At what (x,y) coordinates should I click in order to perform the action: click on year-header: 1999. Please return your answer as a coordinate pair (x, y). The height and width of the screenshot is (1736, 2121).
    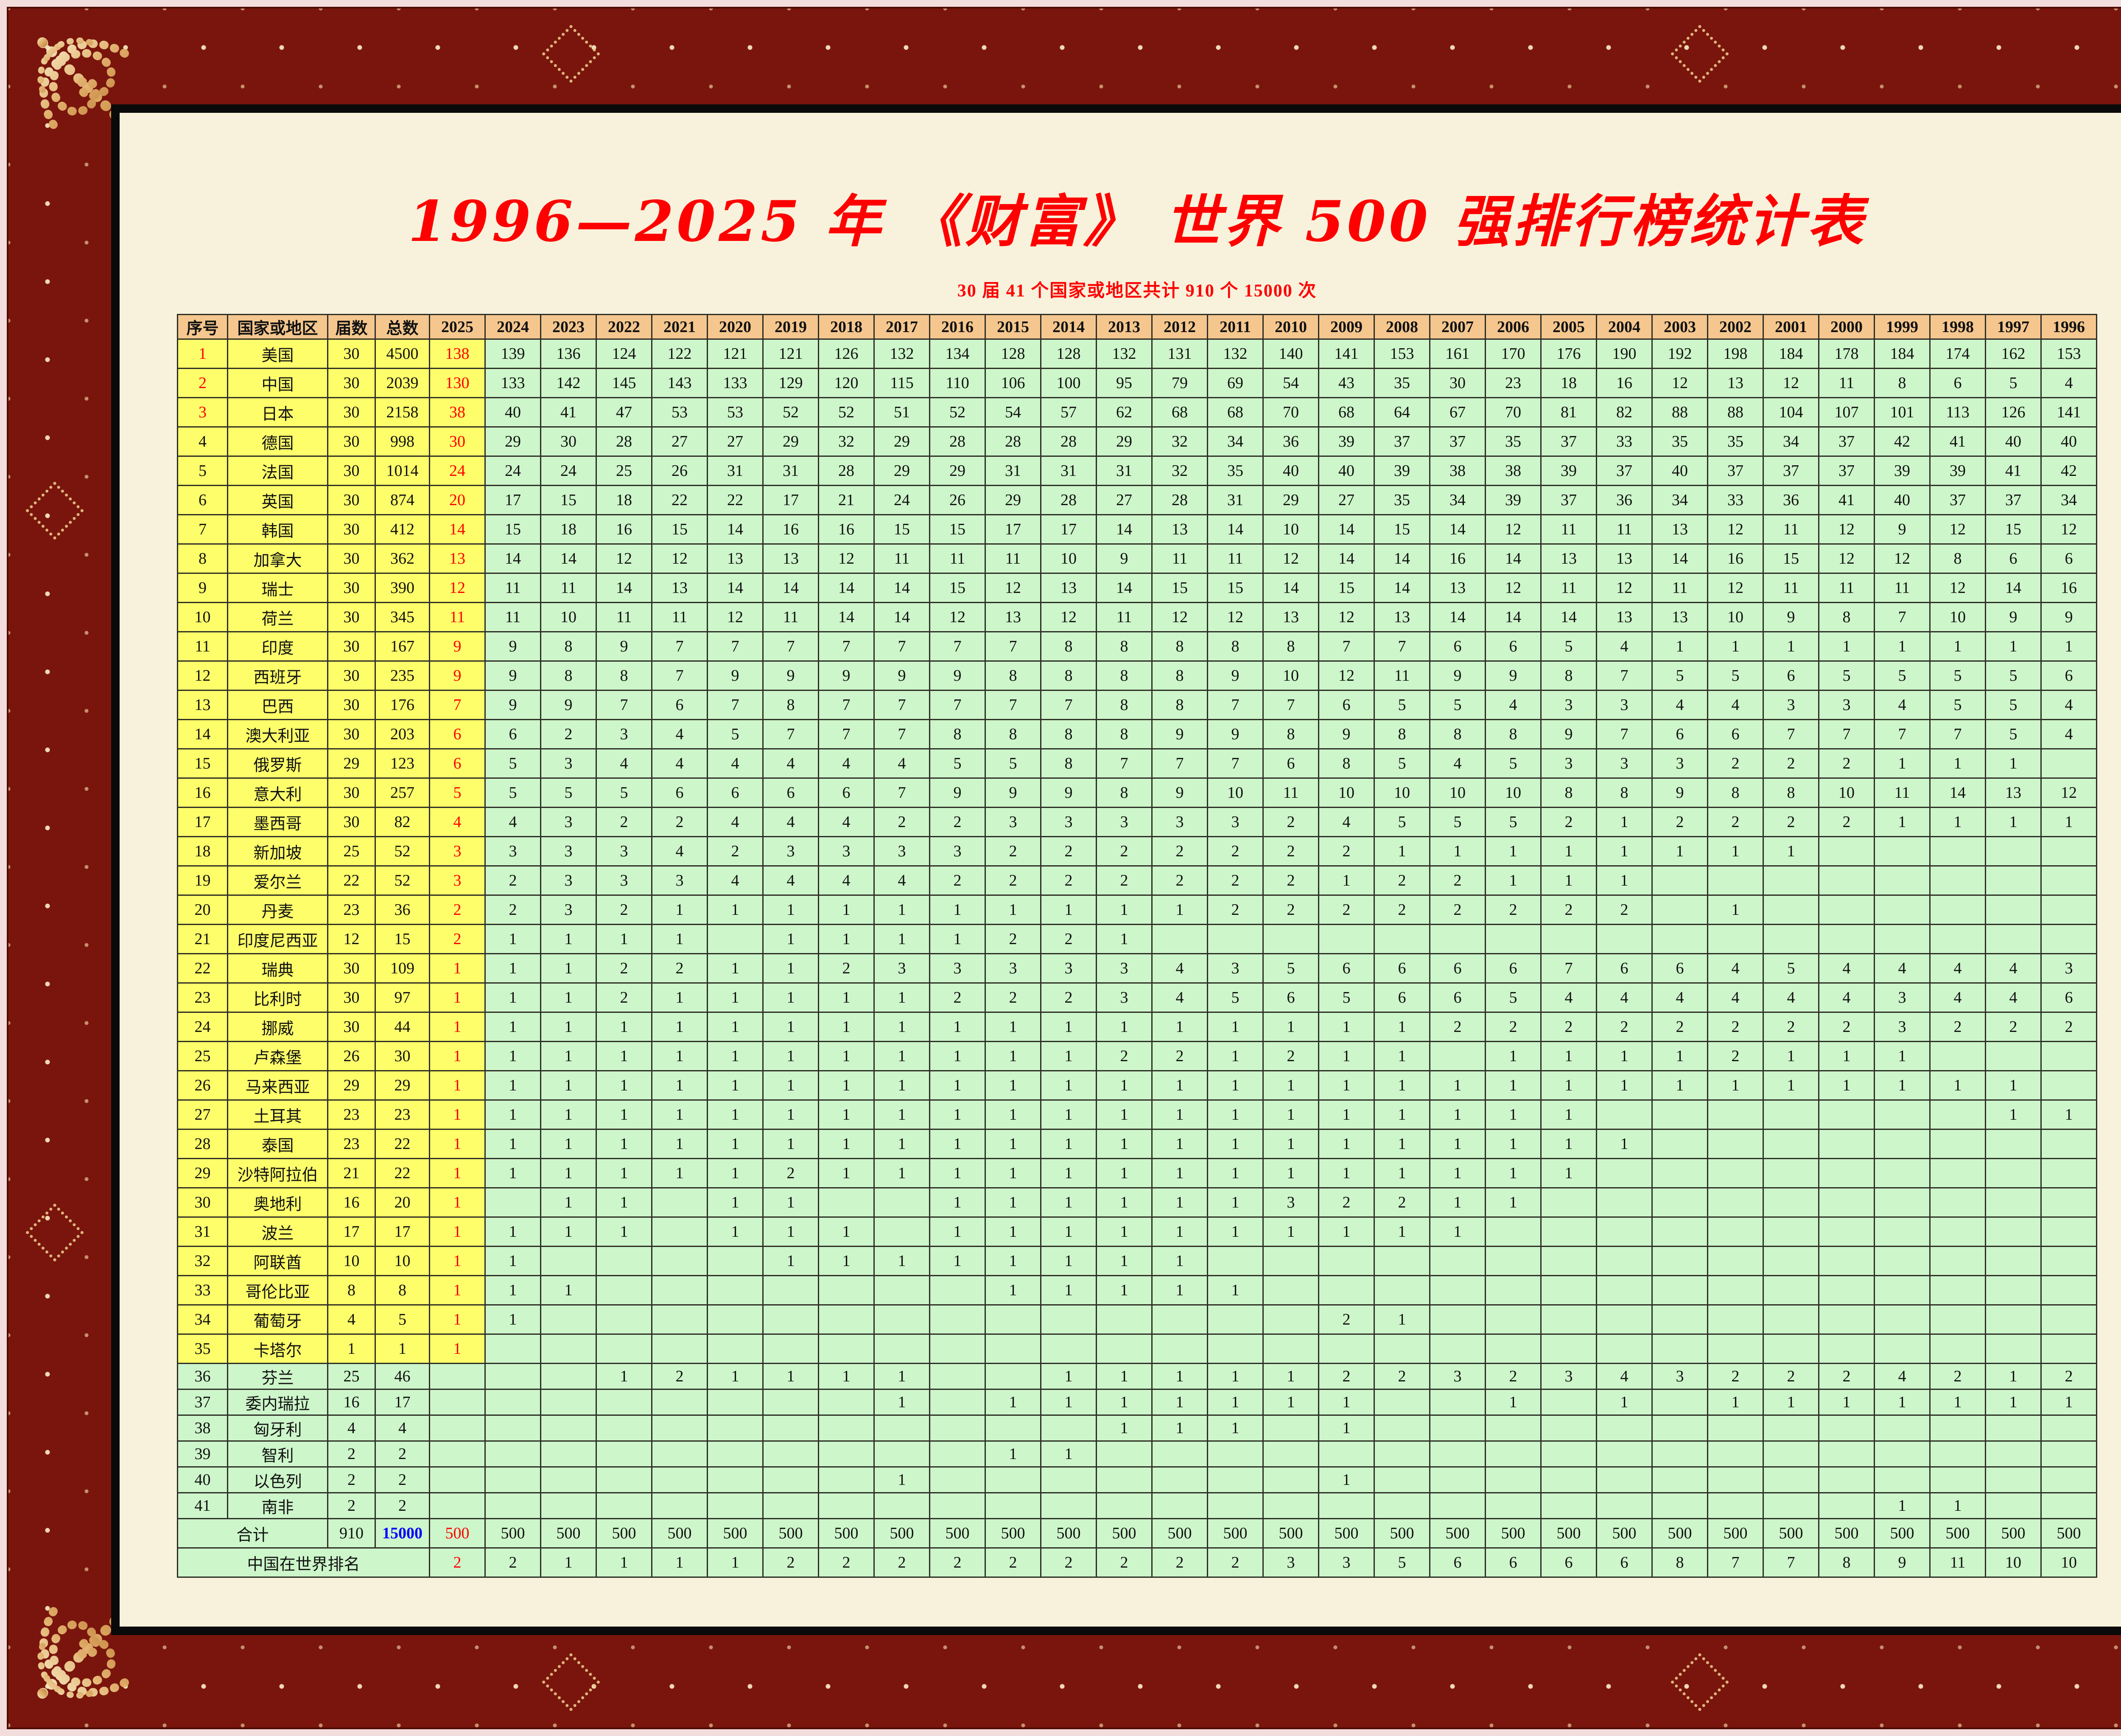
    Looking at the image, I should click on (1903, 327).